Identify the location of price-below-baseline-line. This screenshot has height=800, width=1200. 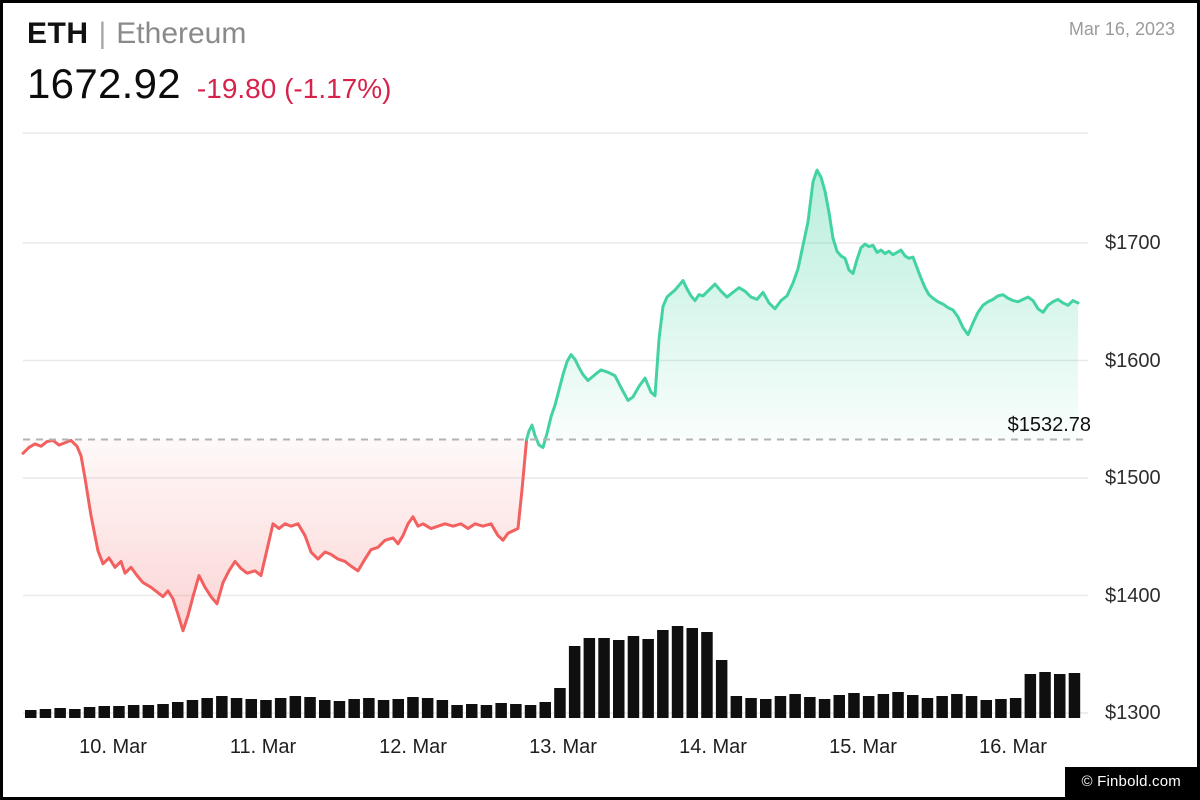
(275, 535).